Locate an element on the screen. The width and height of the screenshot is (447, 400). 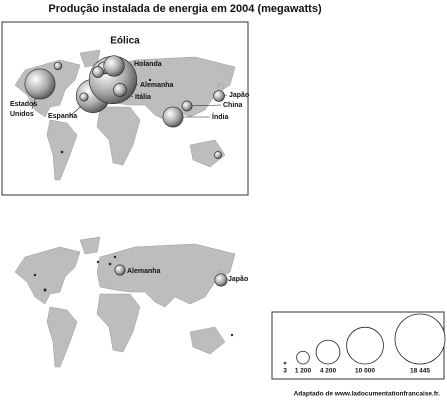
country-label: Itália is located at coordinates (143, 97).